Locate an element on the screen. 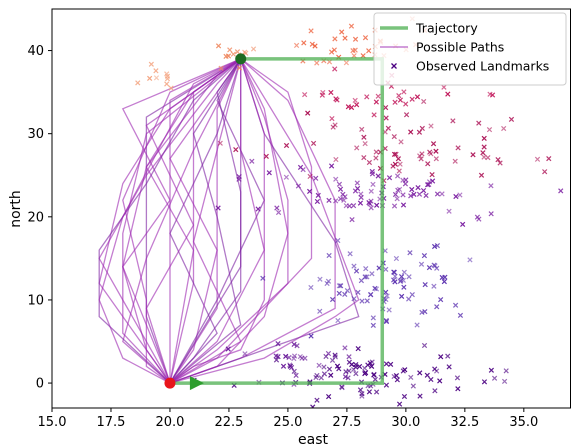 Image resolution: width=571 pixels, height=447 pixels. x-tick-label: 30.0 is located at coordinates (405, 422).